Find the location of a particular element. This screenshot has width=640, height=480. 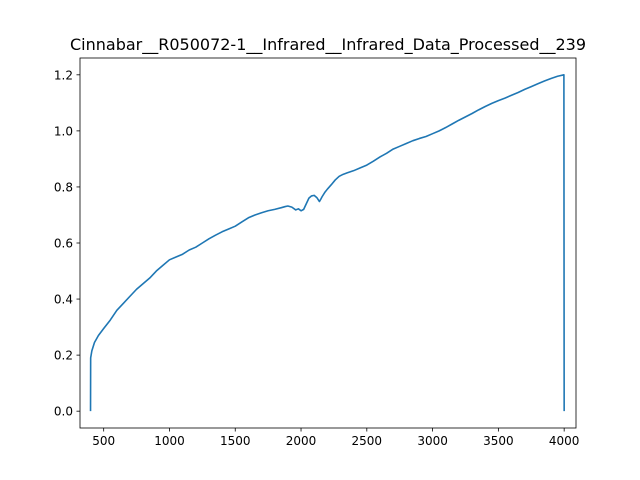

y-axis: 0.0 0.2 0.4 0.6 0.8 1.0 1.2 is located at coordinates (67, 243).